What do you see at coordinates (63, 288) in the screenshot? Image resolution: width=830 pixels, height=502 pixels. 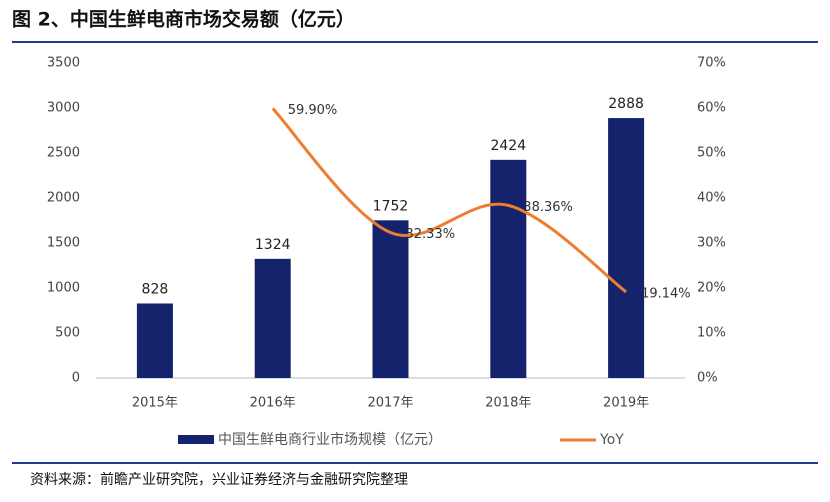 I see `y-tick-label: 1000` at bounding box center [63, 288].